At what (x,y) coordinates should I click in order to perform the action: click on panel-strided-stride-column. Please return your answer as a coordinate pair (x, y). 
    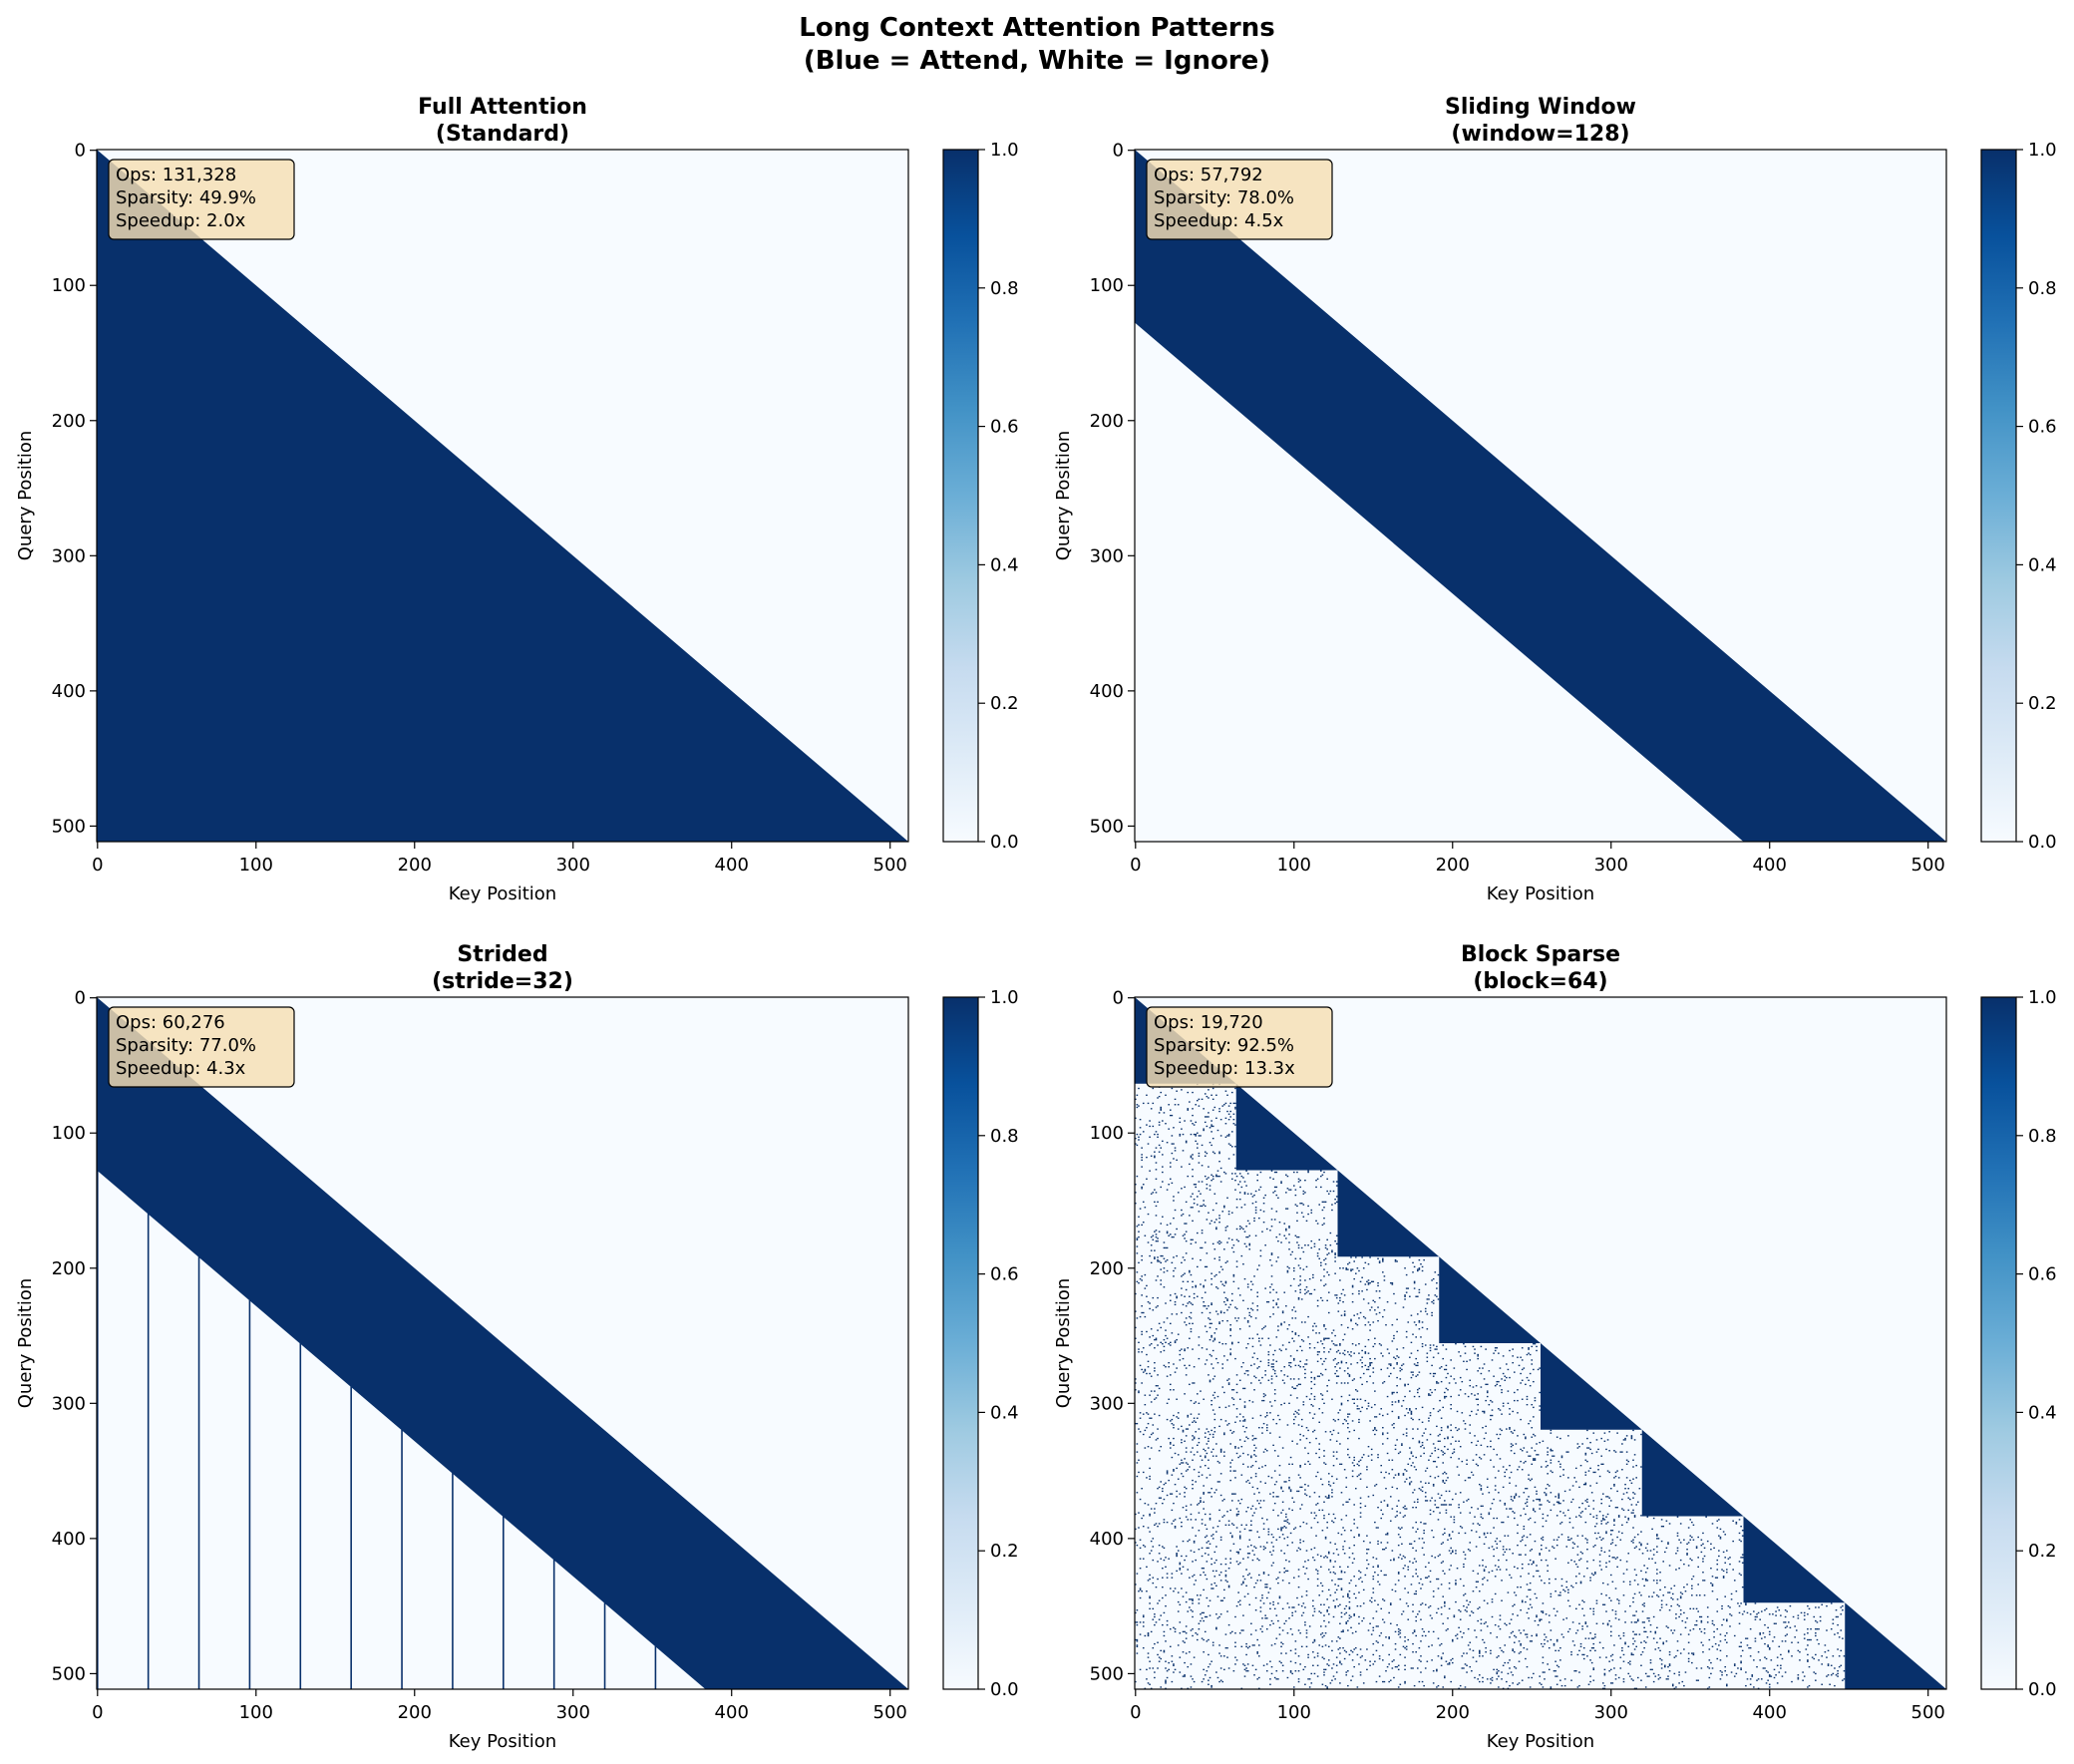
    Looking at the image, I should click on (453, 1581).